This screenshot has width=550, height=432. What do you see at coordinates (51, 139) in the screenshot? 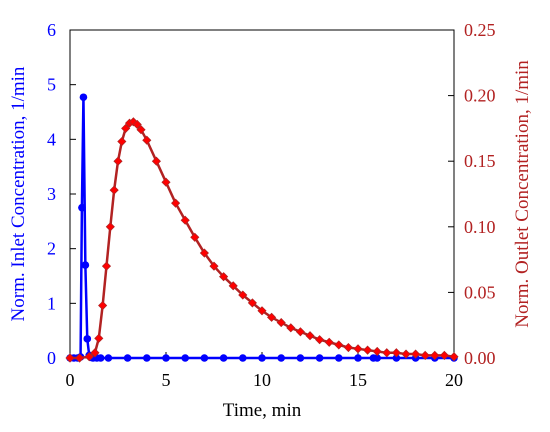
I see `left-tick-label: 4` at bounding box center [51, 139].